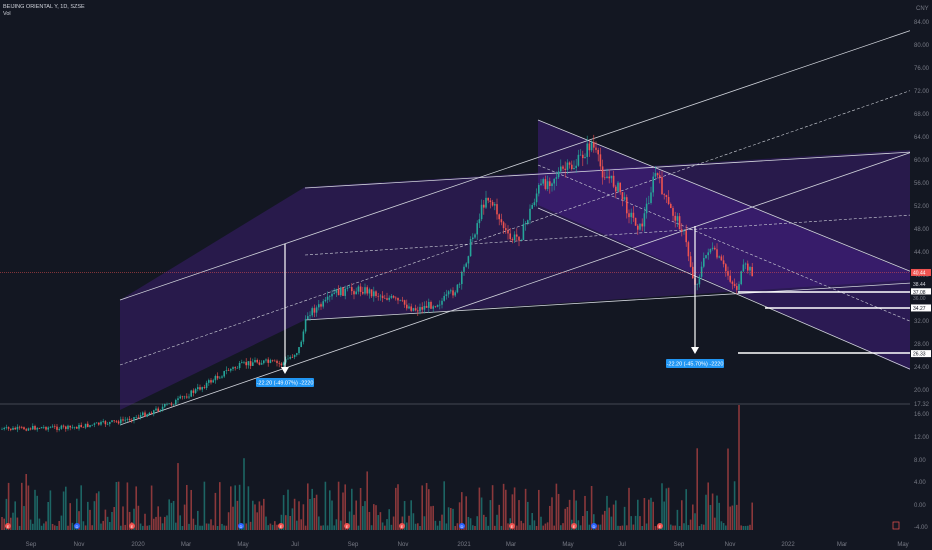  What do you see at coordinates (31, 545) in the screenshot?
I see `time-tick-label: Sep` at bounding box center [31, 545].